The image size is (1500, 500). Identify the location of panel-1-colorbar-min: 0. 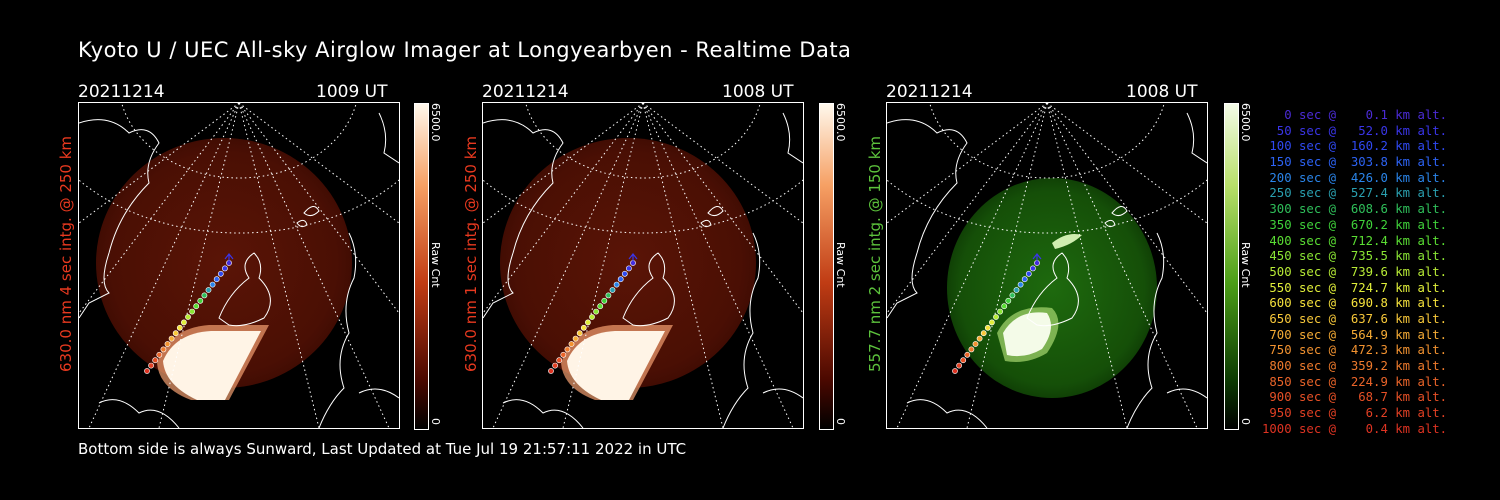
(435, 421).